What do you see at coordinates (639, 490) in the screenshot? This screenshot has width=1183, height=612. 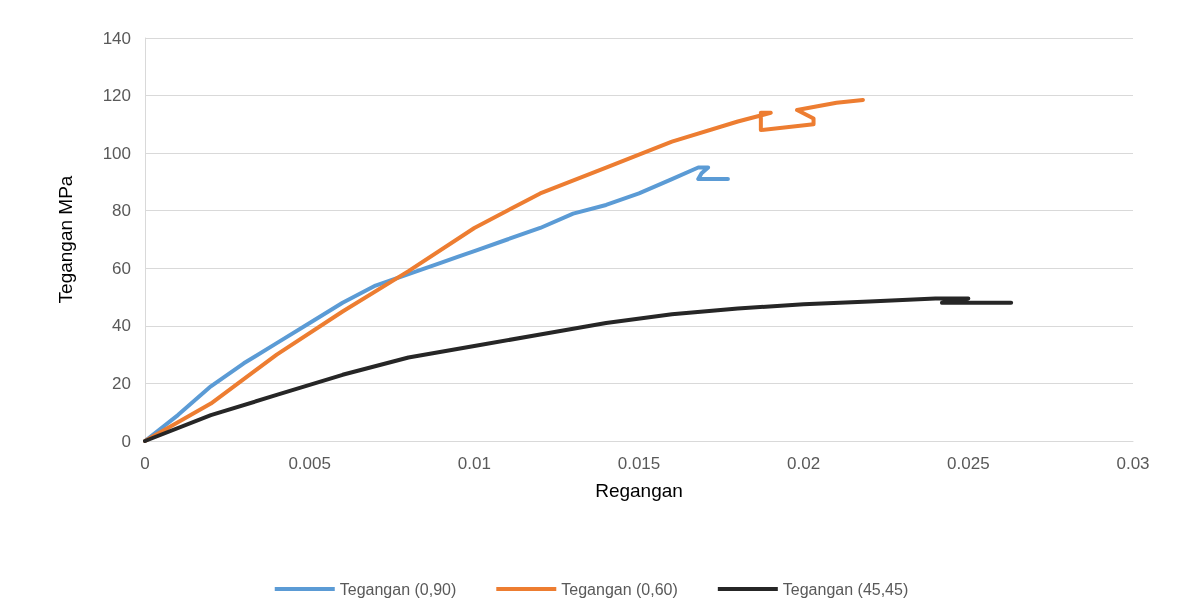 I see `x-axis-title: Regangan` at bounding box center [639, 490].